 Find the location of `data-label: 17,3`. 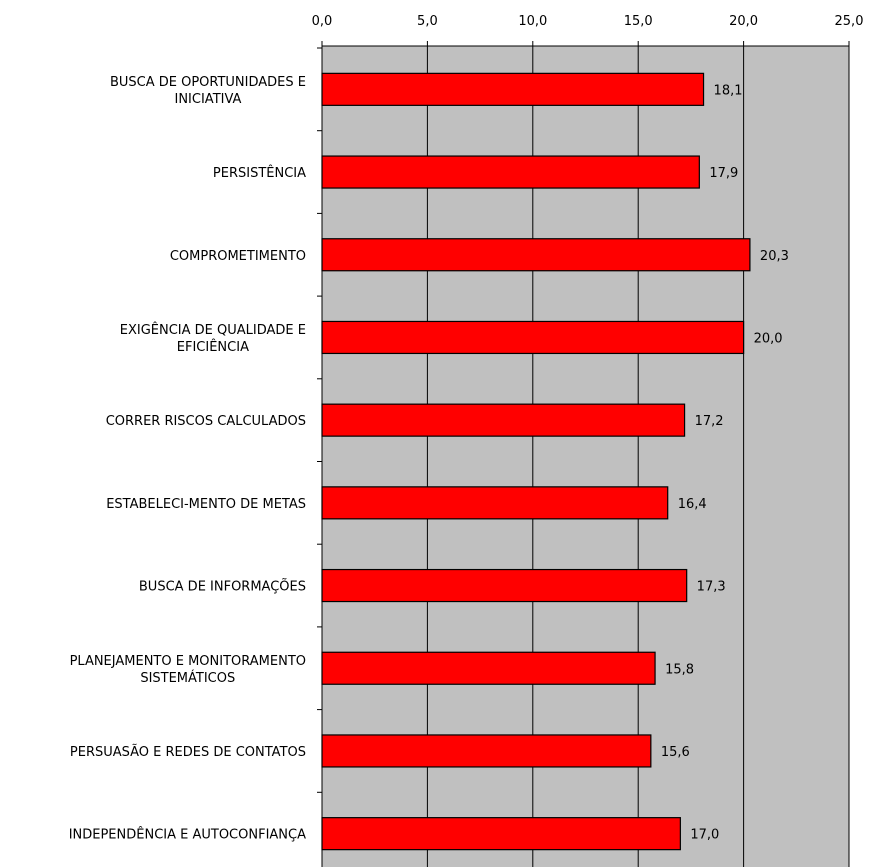

data-label: 17,3 is located at coordinates (711, 587).